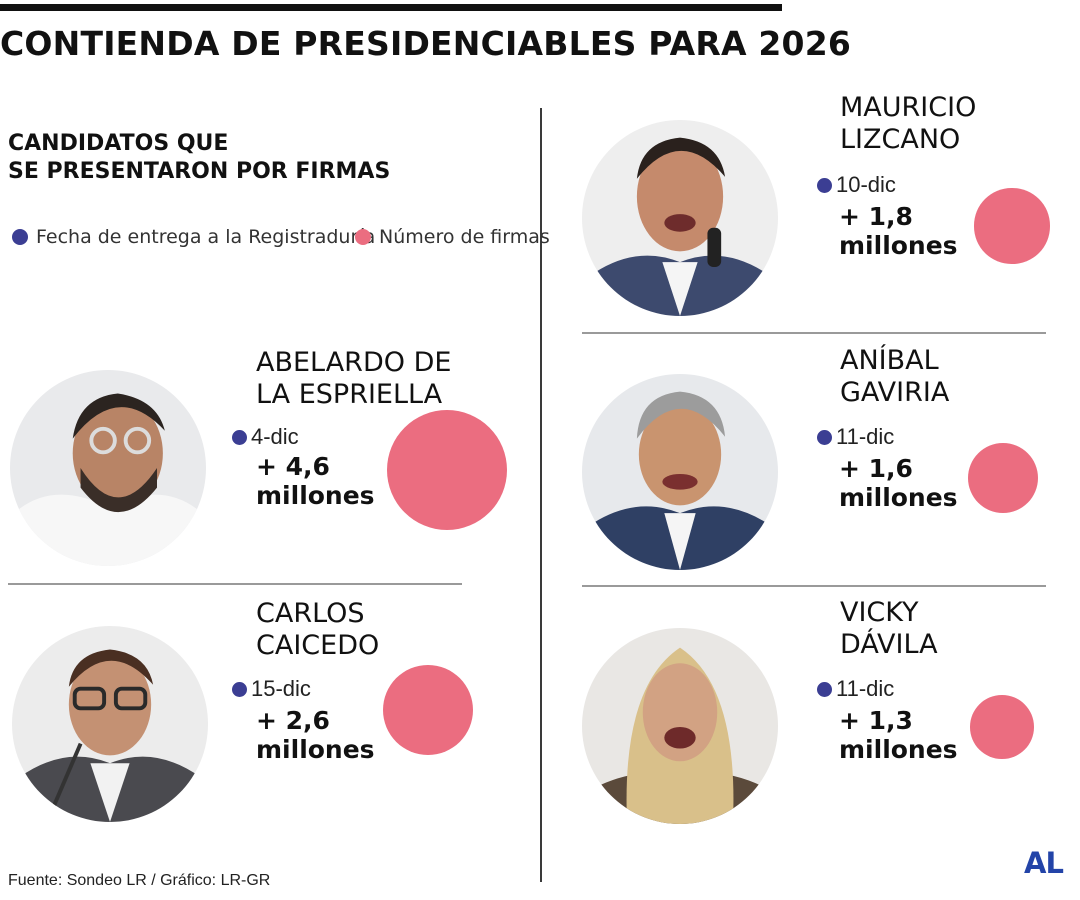 The image size is (1080, 900). Describe the element at coordinates (206, 237) in the screenshot. I see `legend-date-label: Fecha de entrega a la Registraduría` at that location.